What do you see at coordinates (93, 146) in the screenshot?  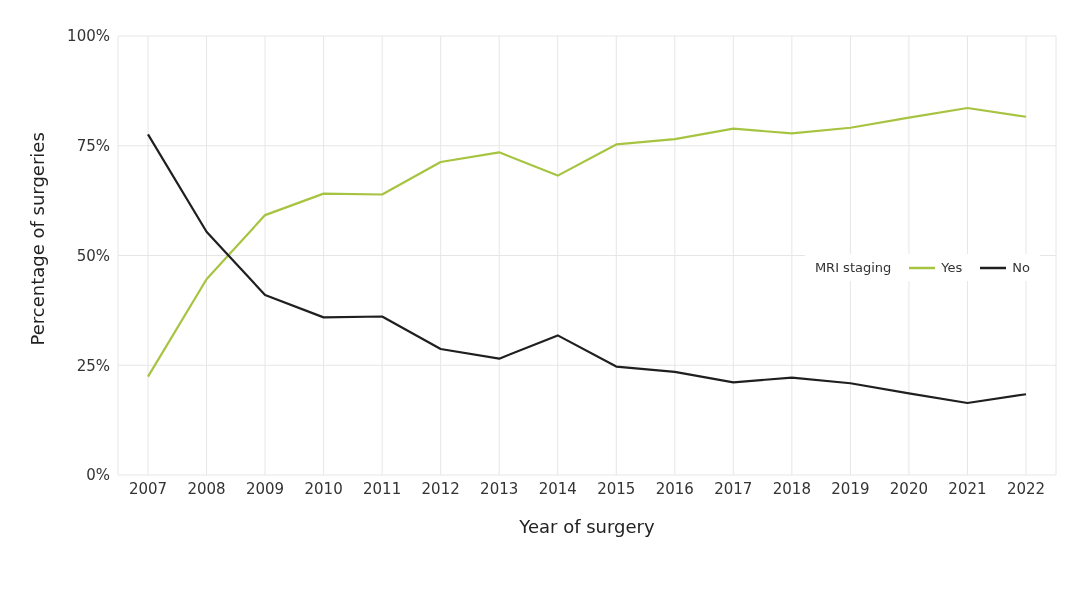 I see `y-tick-label: 75%` at bounding box center [93, 146].